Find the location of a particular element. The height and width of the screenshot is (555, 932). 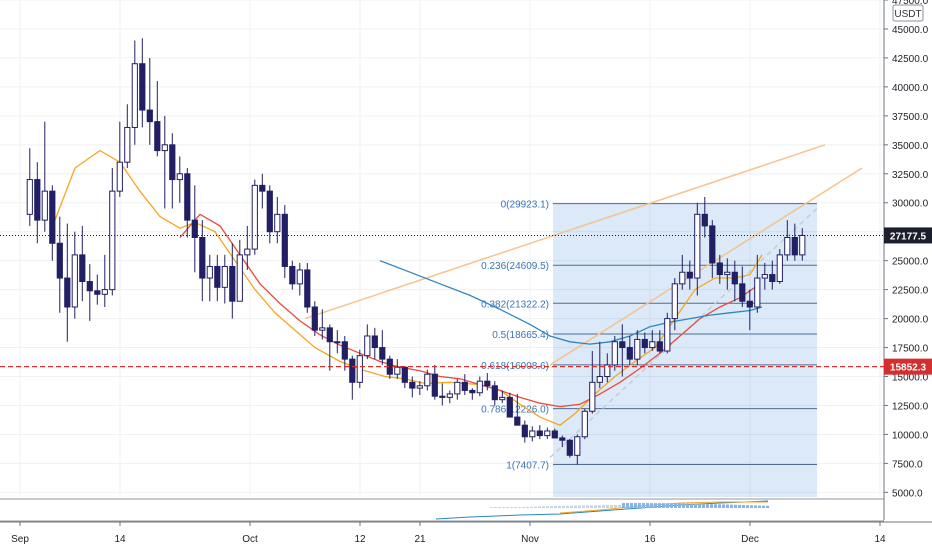

time-axis: Sep 14 Oct 12 21 Nov 16 Dec 14 is located at coordinates (466, 533).